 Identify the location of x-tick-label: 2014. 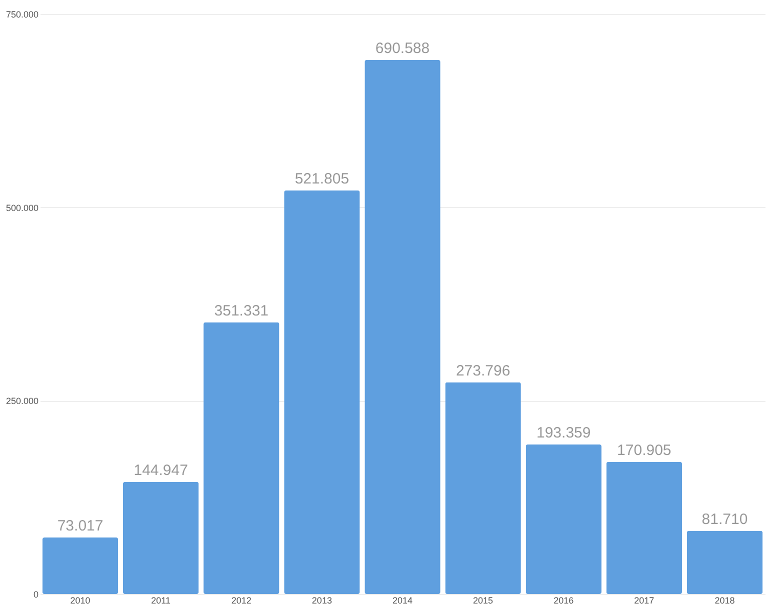
(402, 601).